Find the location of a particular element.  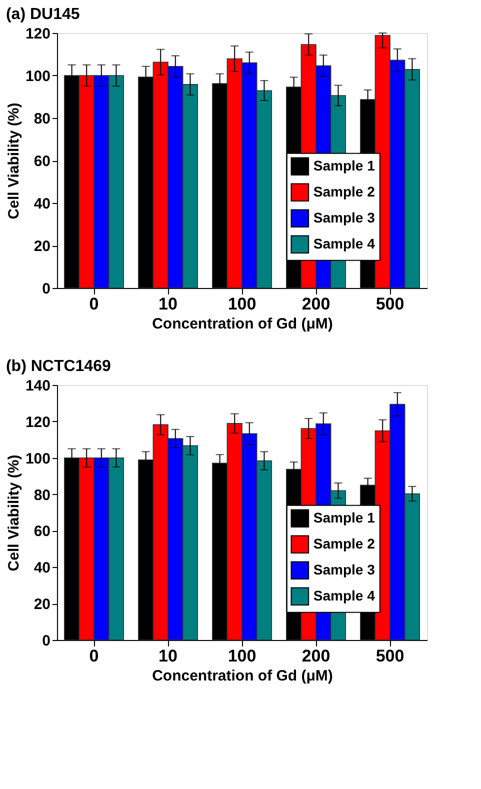

chart-title: (a) DU145 is located at coordinates (43, 14).